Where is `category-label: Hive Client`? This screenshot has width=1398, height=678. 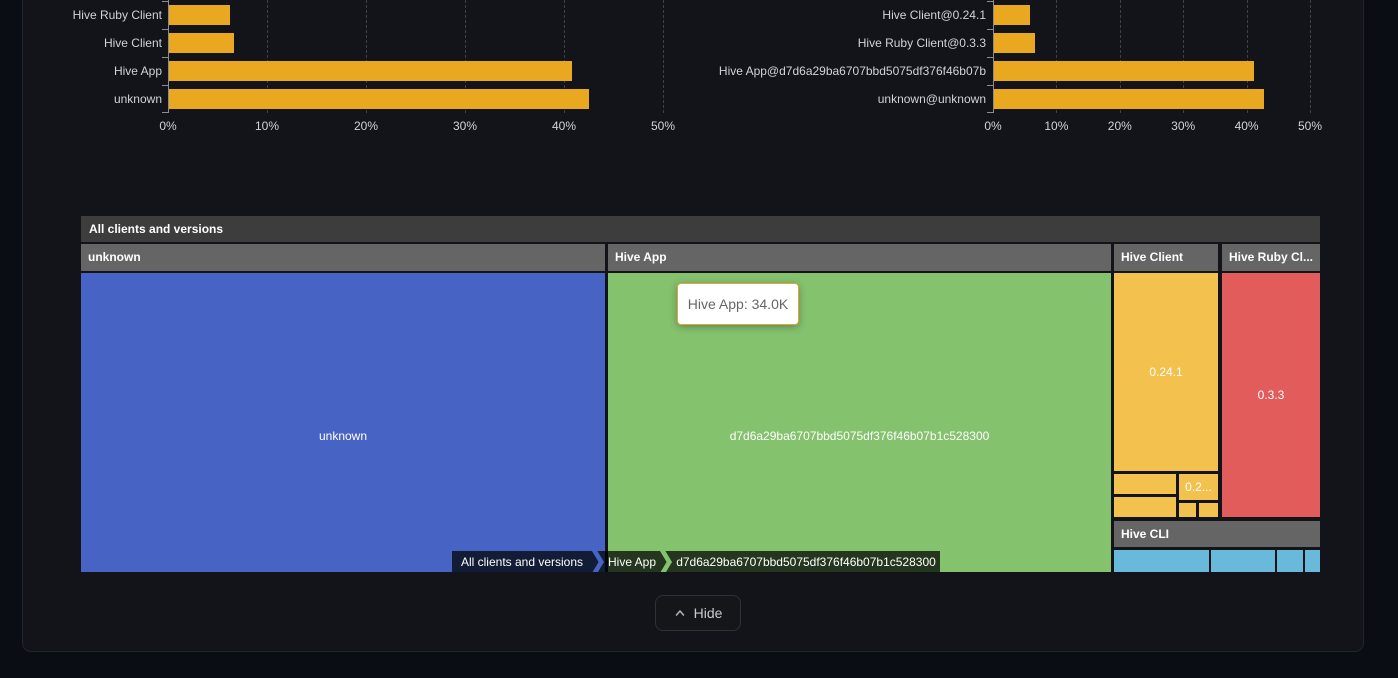
category-label: Hive Client is located at coordinates (132, 43).